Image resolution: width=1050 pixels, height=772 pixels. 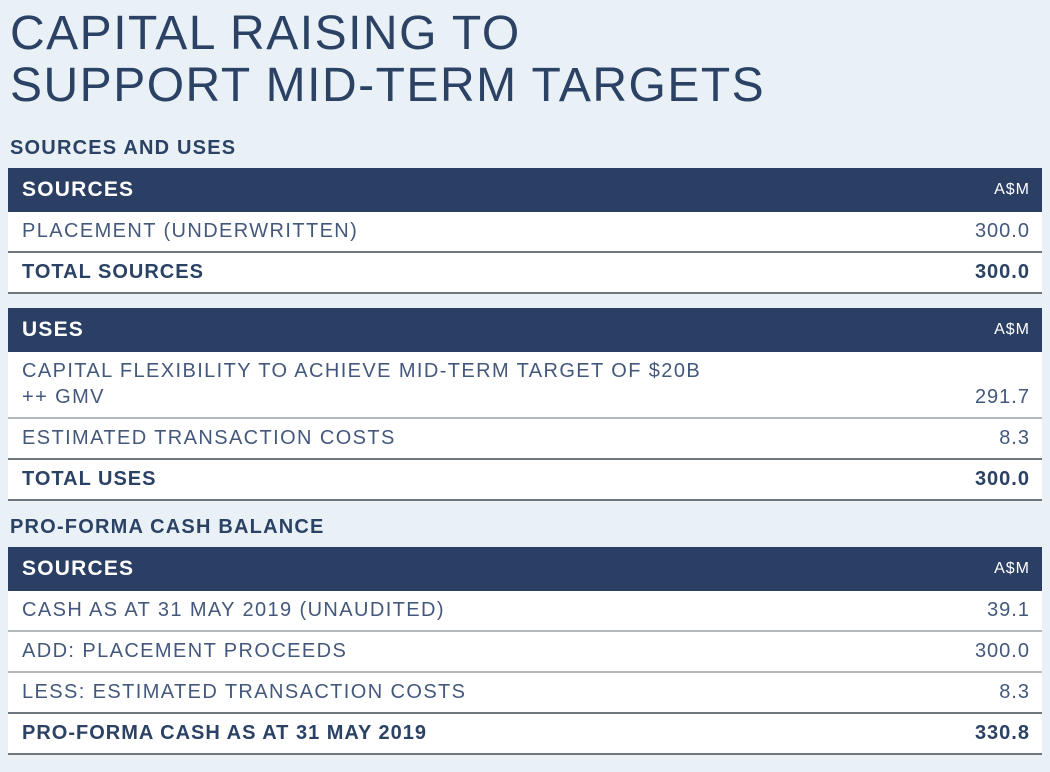 What do you see at coordinates (525, 271) in the screenshot?
I see `total-row: TOTAL SOURCES 300.0` at bounding box center [525, 271].